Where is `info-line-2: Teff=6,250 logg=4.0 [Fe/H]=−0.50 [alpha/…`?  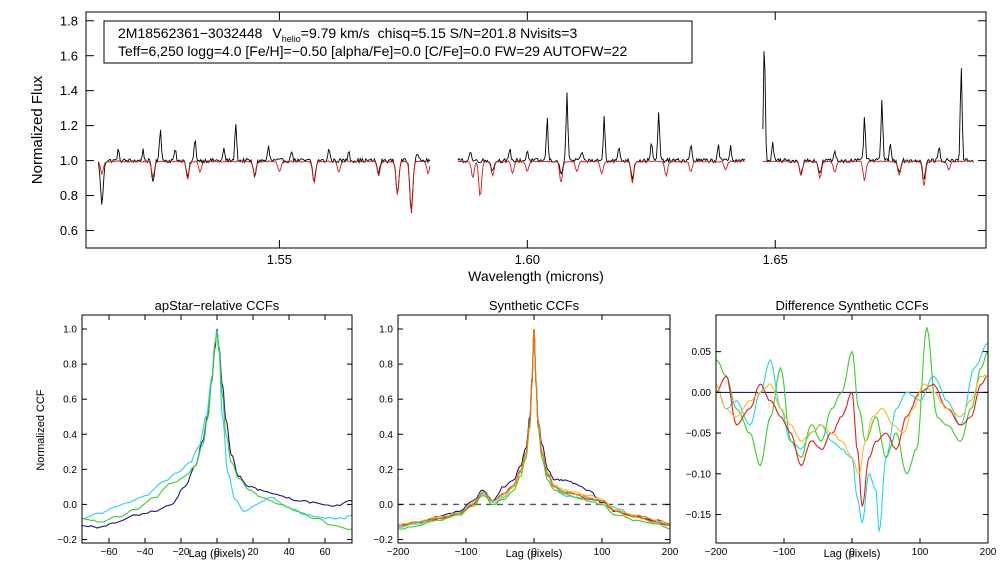 info-line-2: Teff=6,250 logg=4.0 [Fe/H]=−0.50 [alpha/… is located at coordinates (372, 51).